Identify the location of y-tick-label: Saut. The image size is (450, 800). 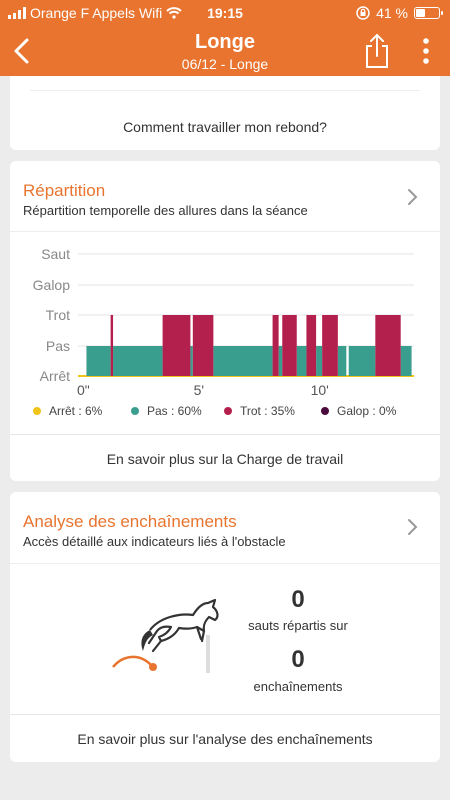
(55, 254).